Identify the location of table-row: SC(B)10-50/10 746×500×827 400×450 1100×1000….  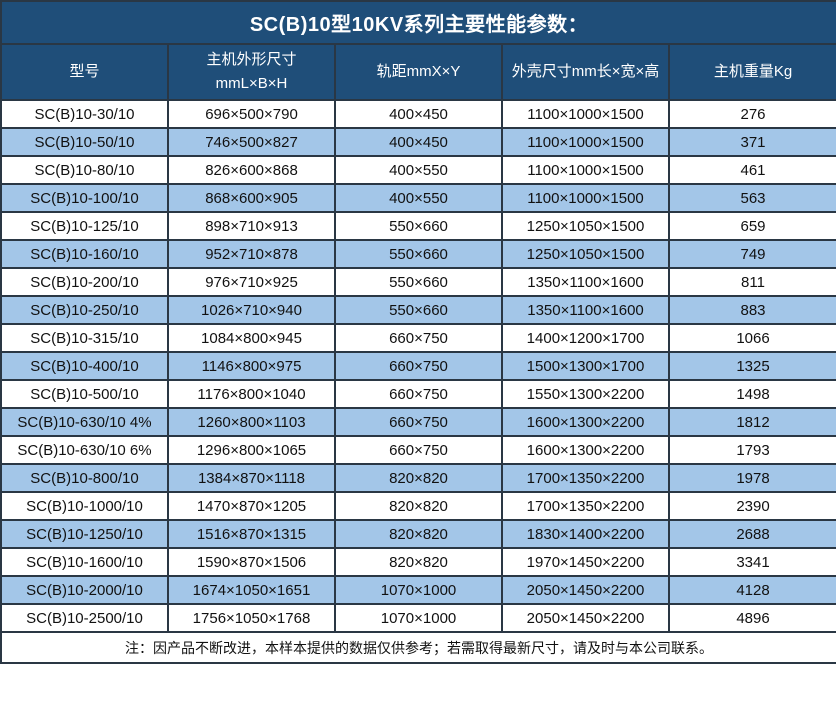
(418, 142).